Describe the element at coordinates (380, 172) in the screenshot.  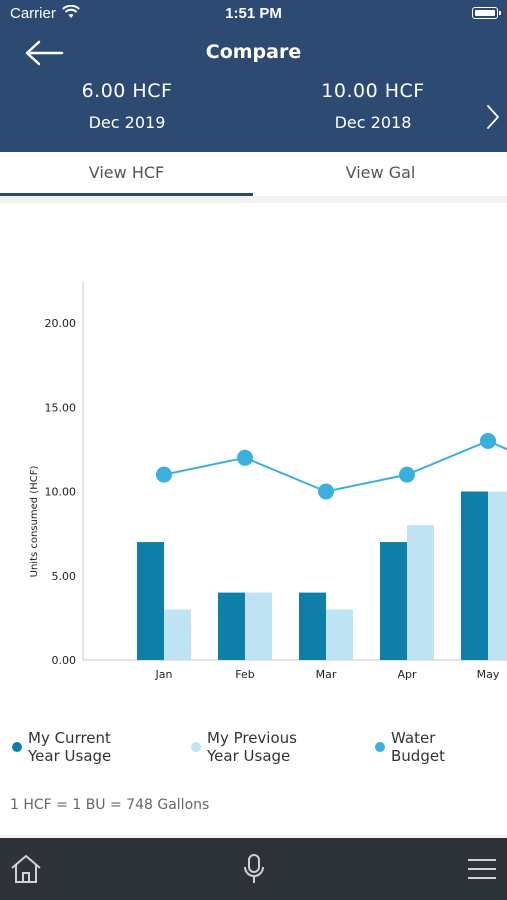
I see `tab-view-gal: View Gal` at that location.